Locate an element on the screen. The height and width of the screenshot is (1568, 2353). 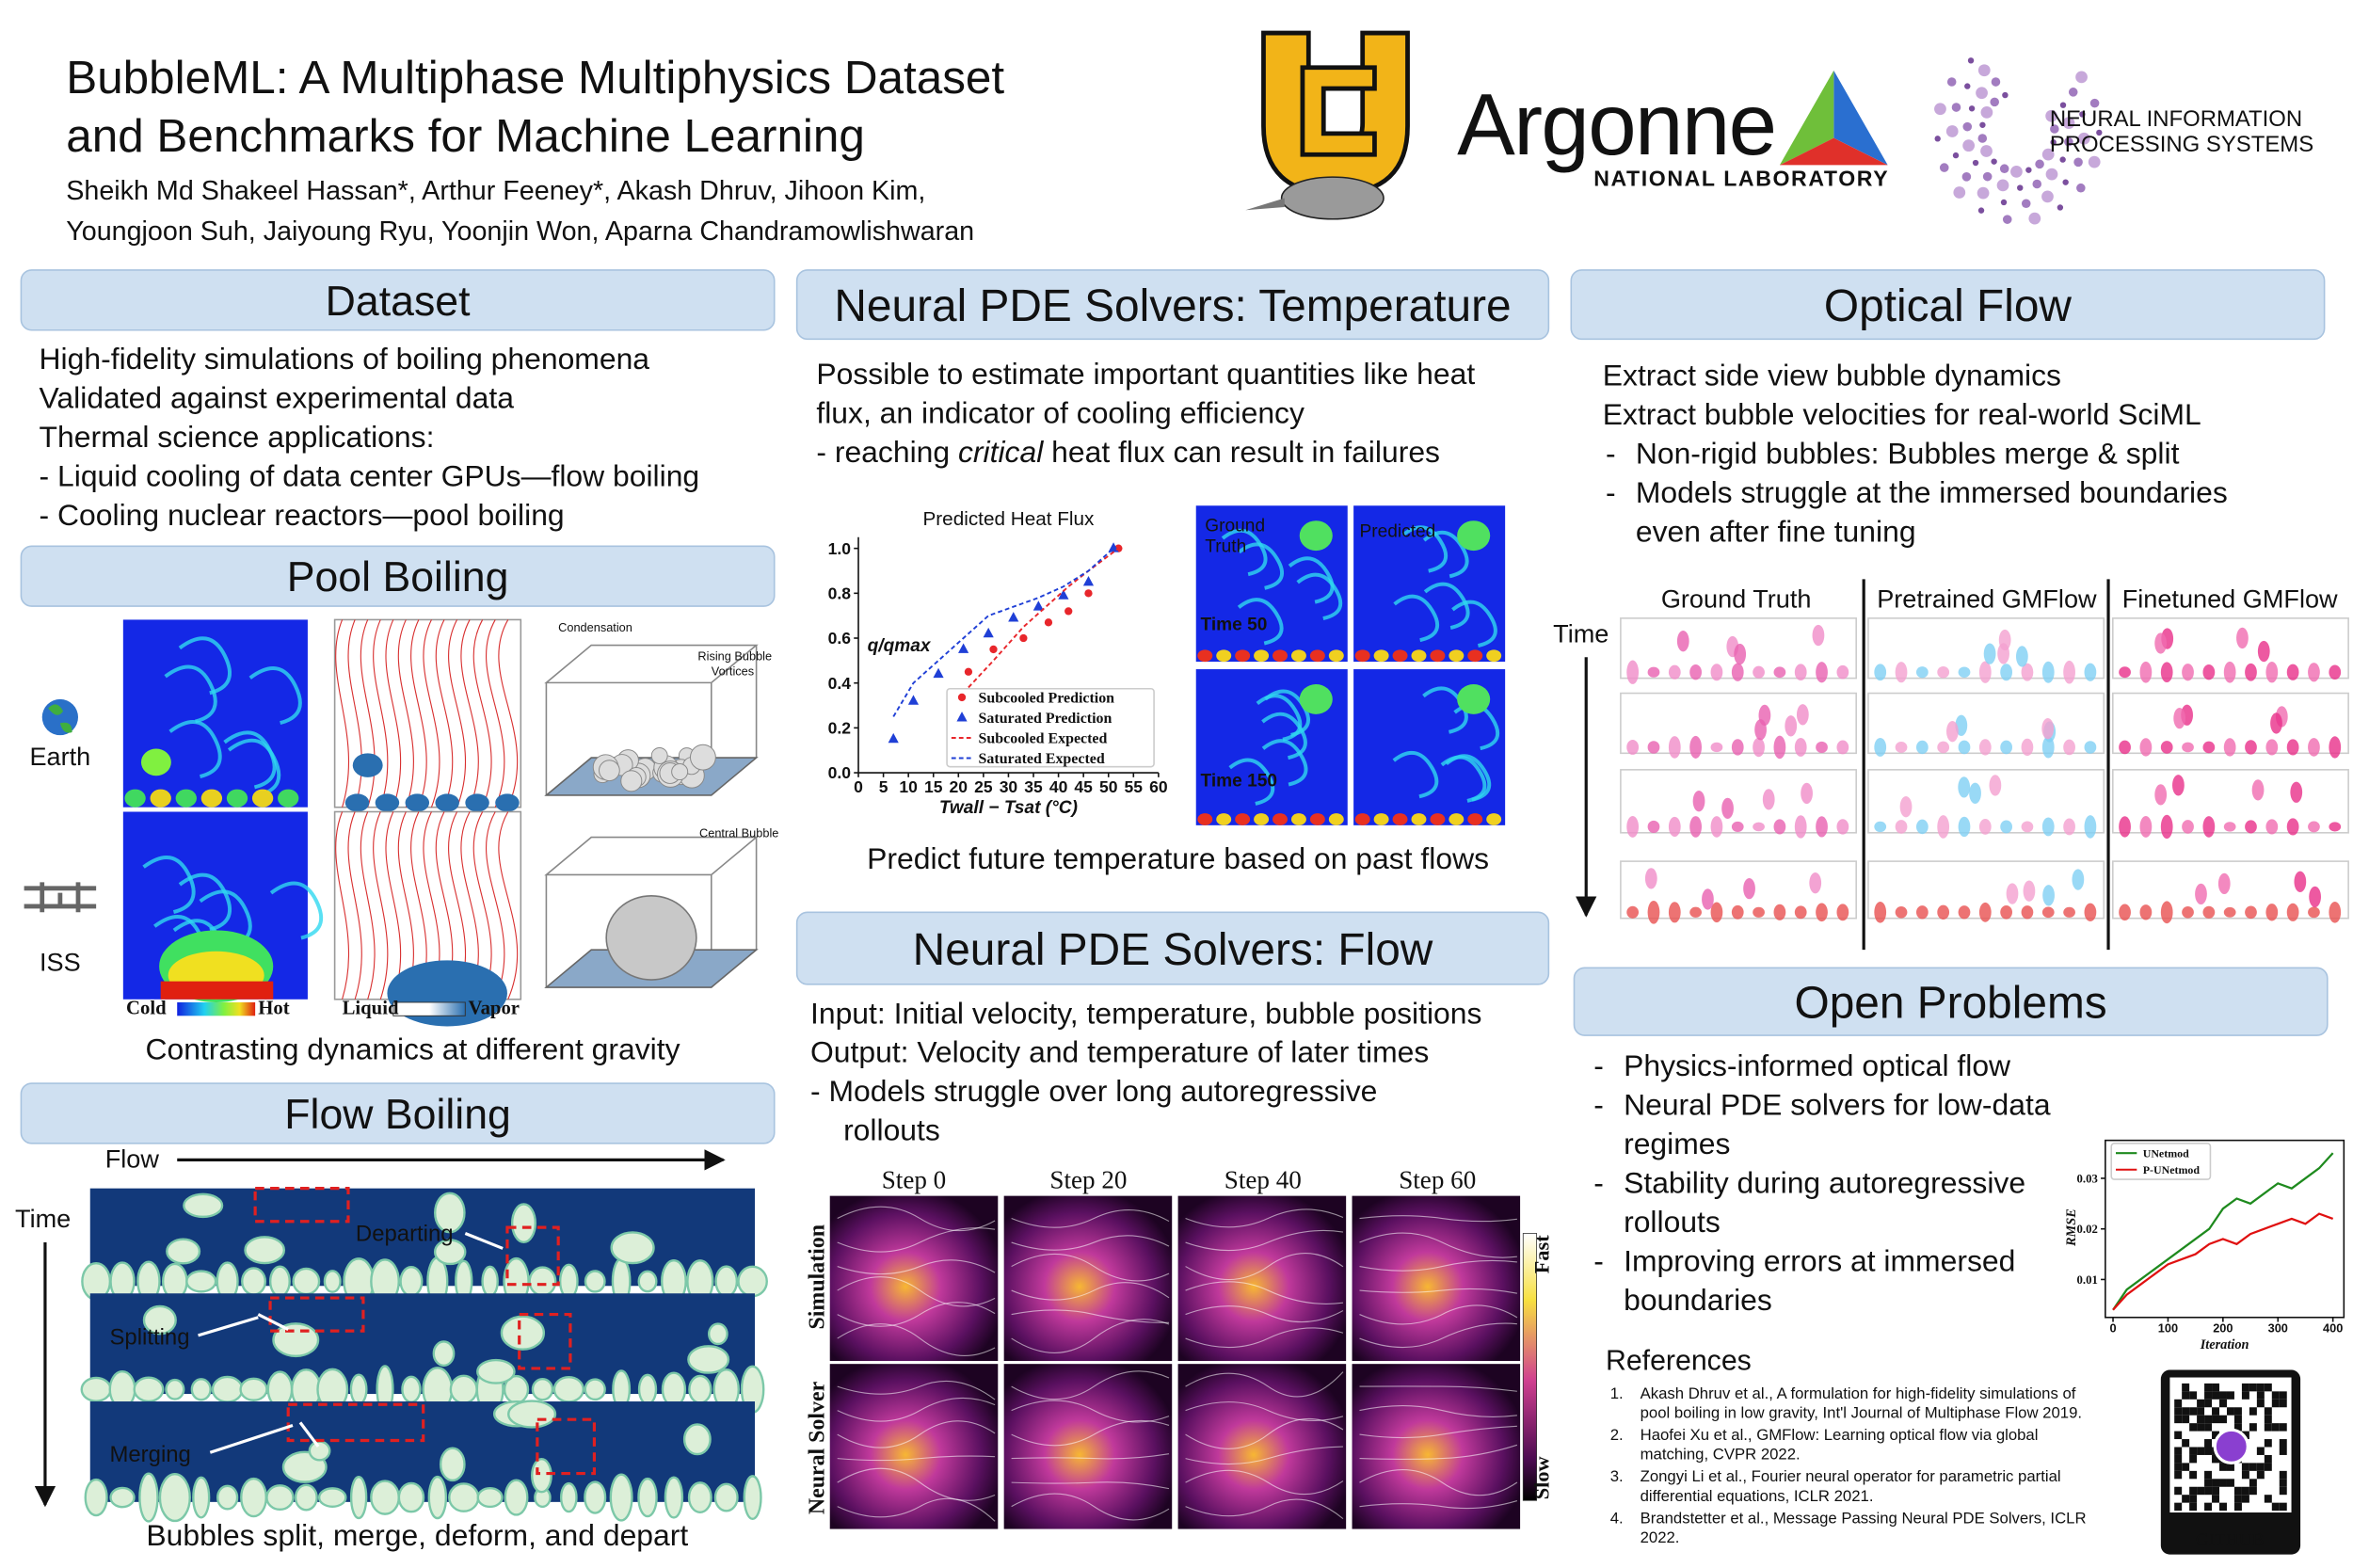
y-tick-label: 0.2 is located at coordinates (840, 728).